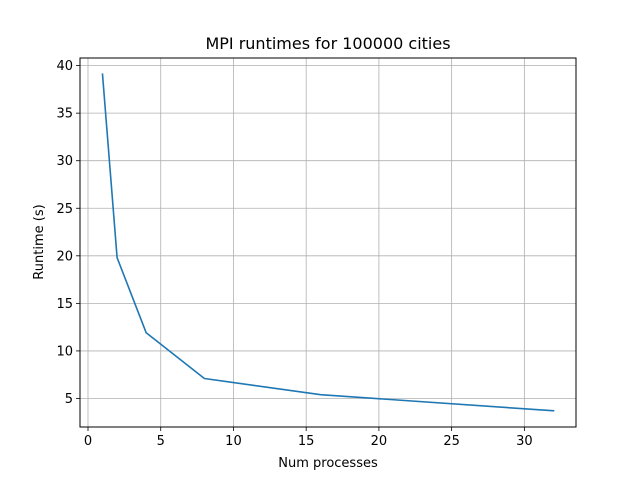 The image size is (640, 480). I want to click on y-axis-label: Runtime (s), so click(39, 241).